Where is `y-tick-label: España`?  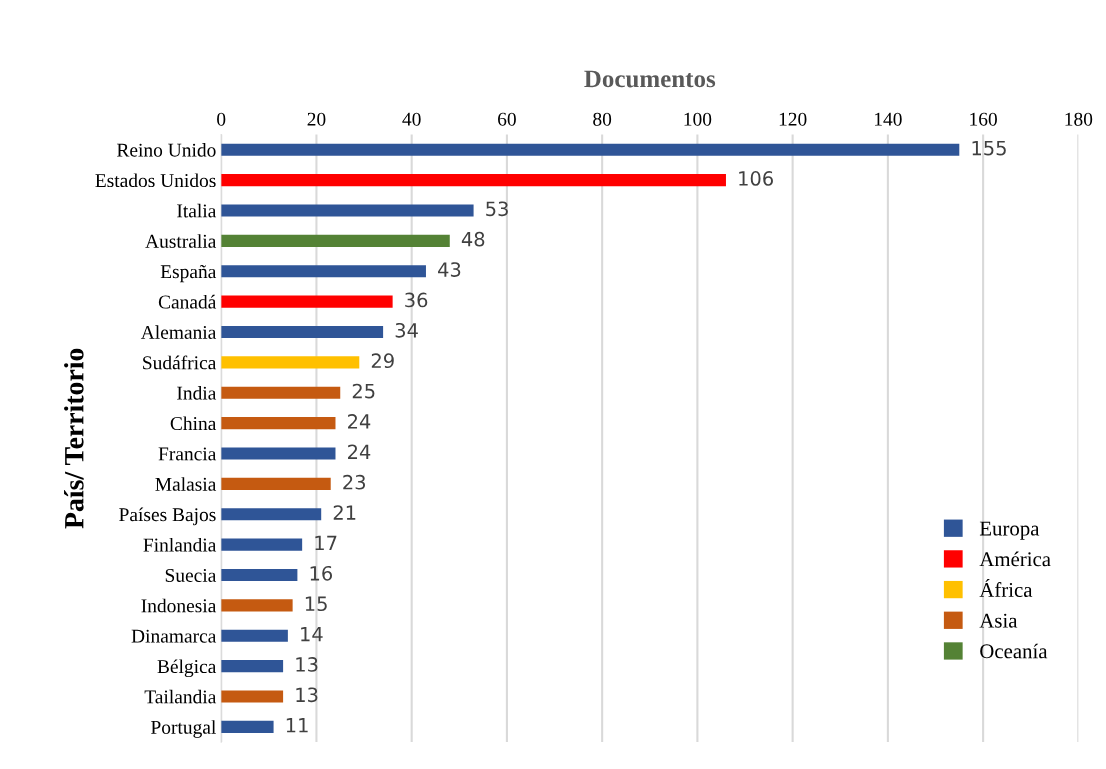 y-tick-label: España is located at coordinates (188, 273).